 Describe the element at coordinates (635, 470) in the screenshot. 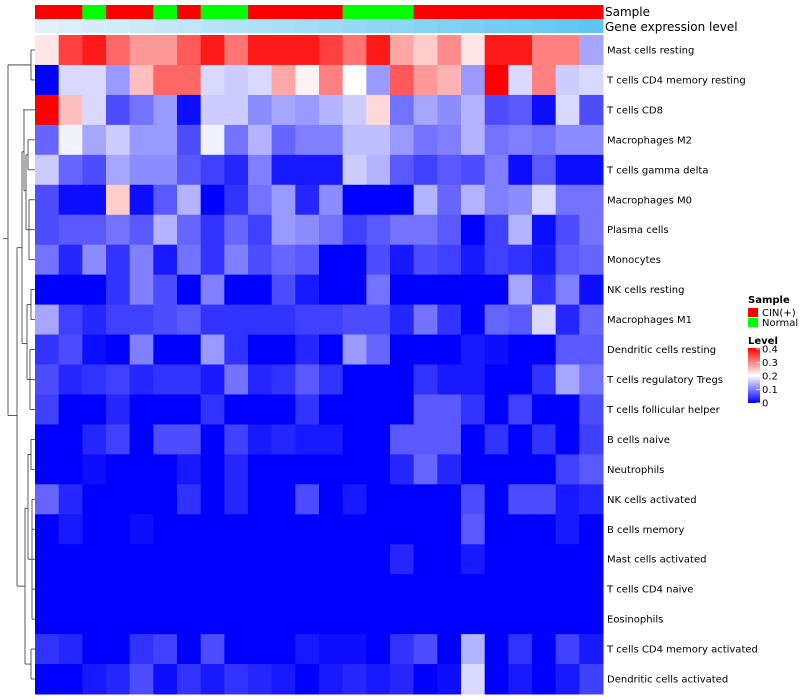

I see `row-label: Neutrophils` at that location.